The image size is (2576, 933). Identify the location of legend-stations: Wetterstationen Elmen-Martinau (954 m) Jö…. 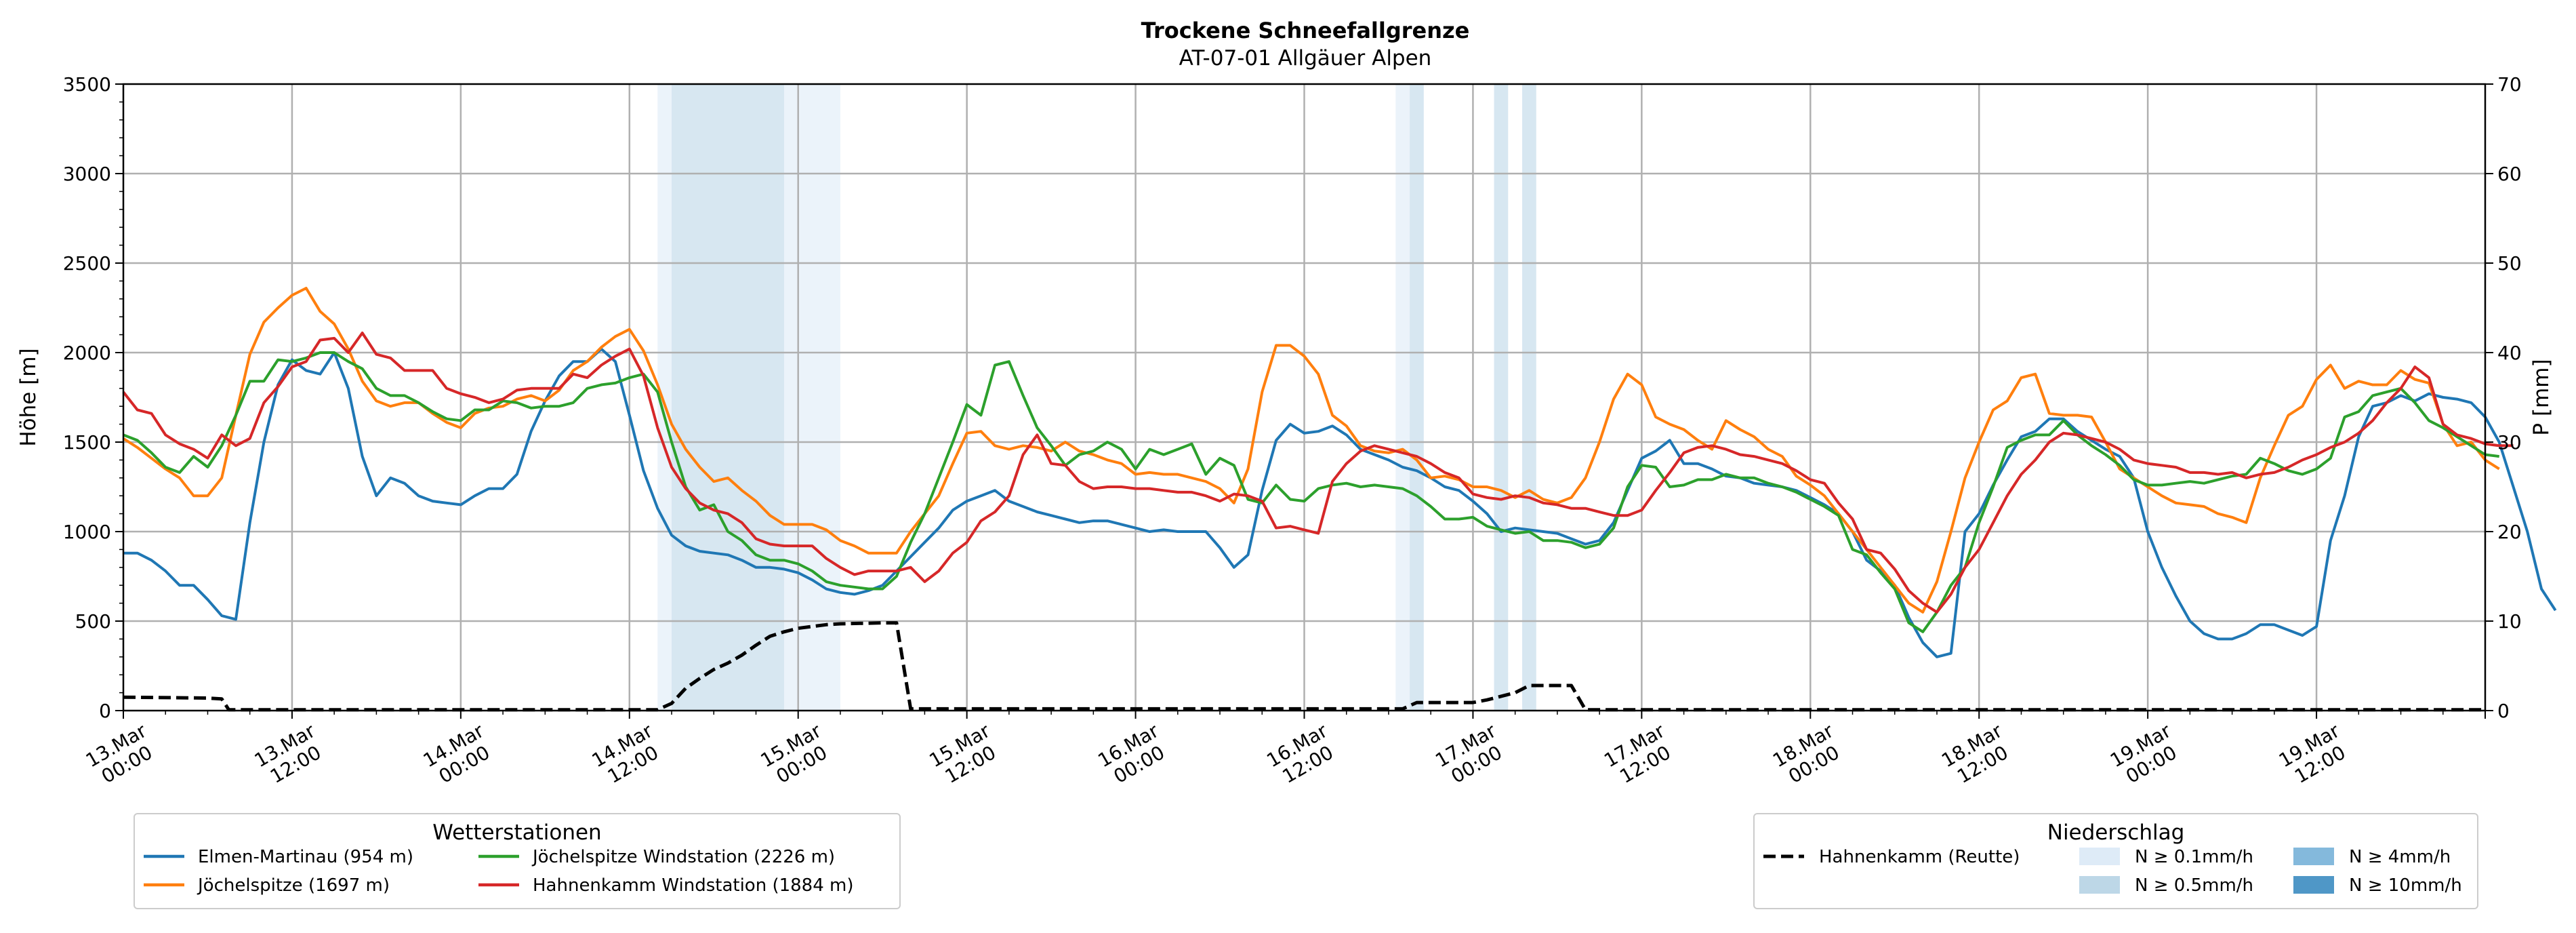
(517, 861).